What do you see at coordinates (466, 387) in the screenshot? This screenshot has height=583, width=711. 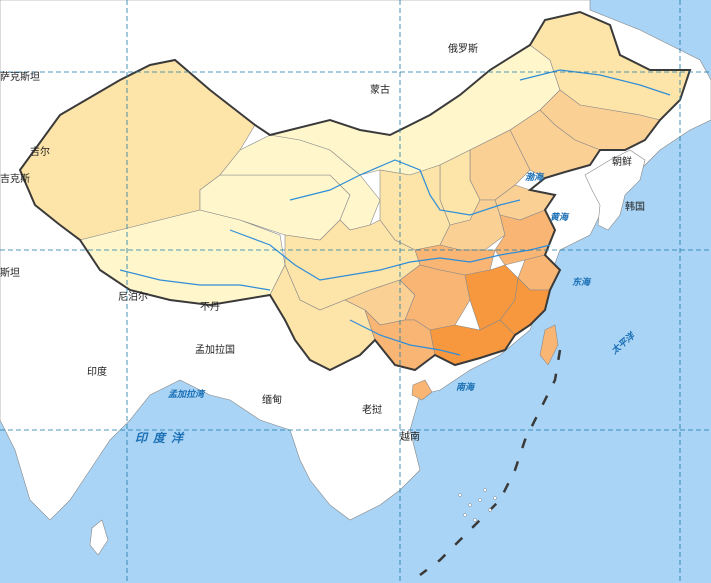 I see `label-south-china-sea: 南海` at bounding box center [466, 387].